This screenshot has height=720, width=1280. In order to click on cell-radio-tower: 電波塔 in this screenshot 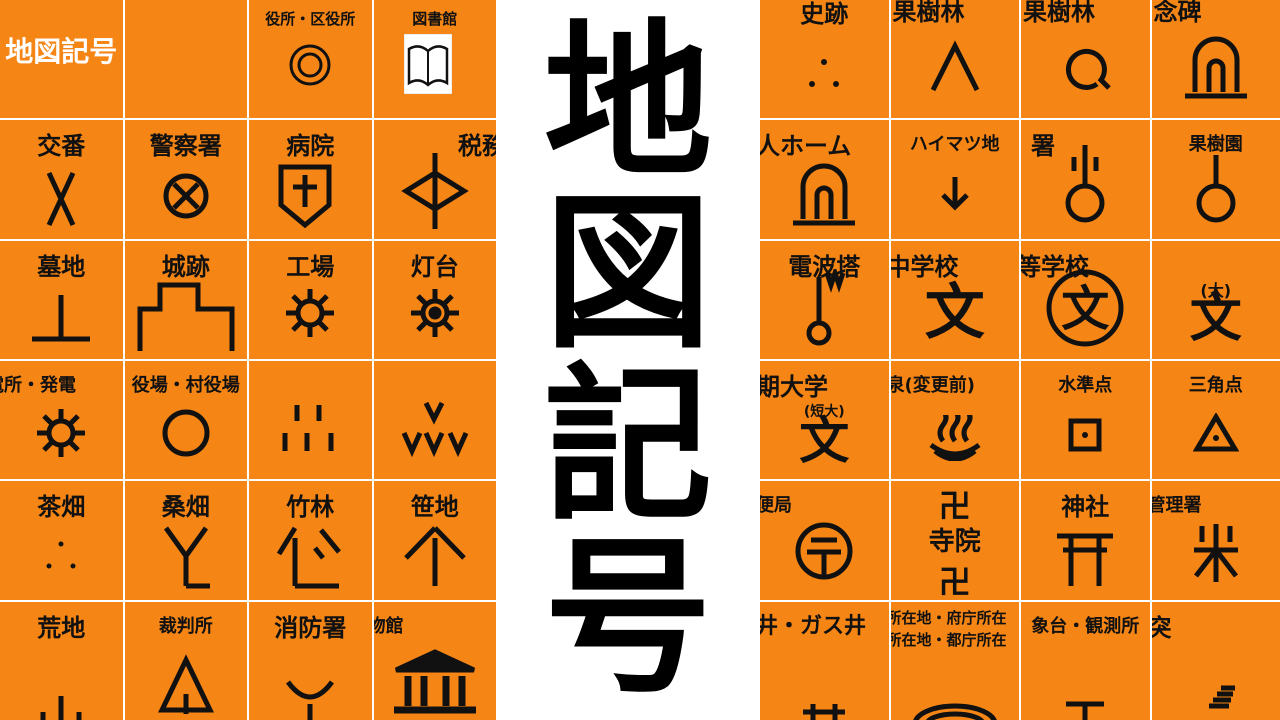, I will do `click(824, 299)`.